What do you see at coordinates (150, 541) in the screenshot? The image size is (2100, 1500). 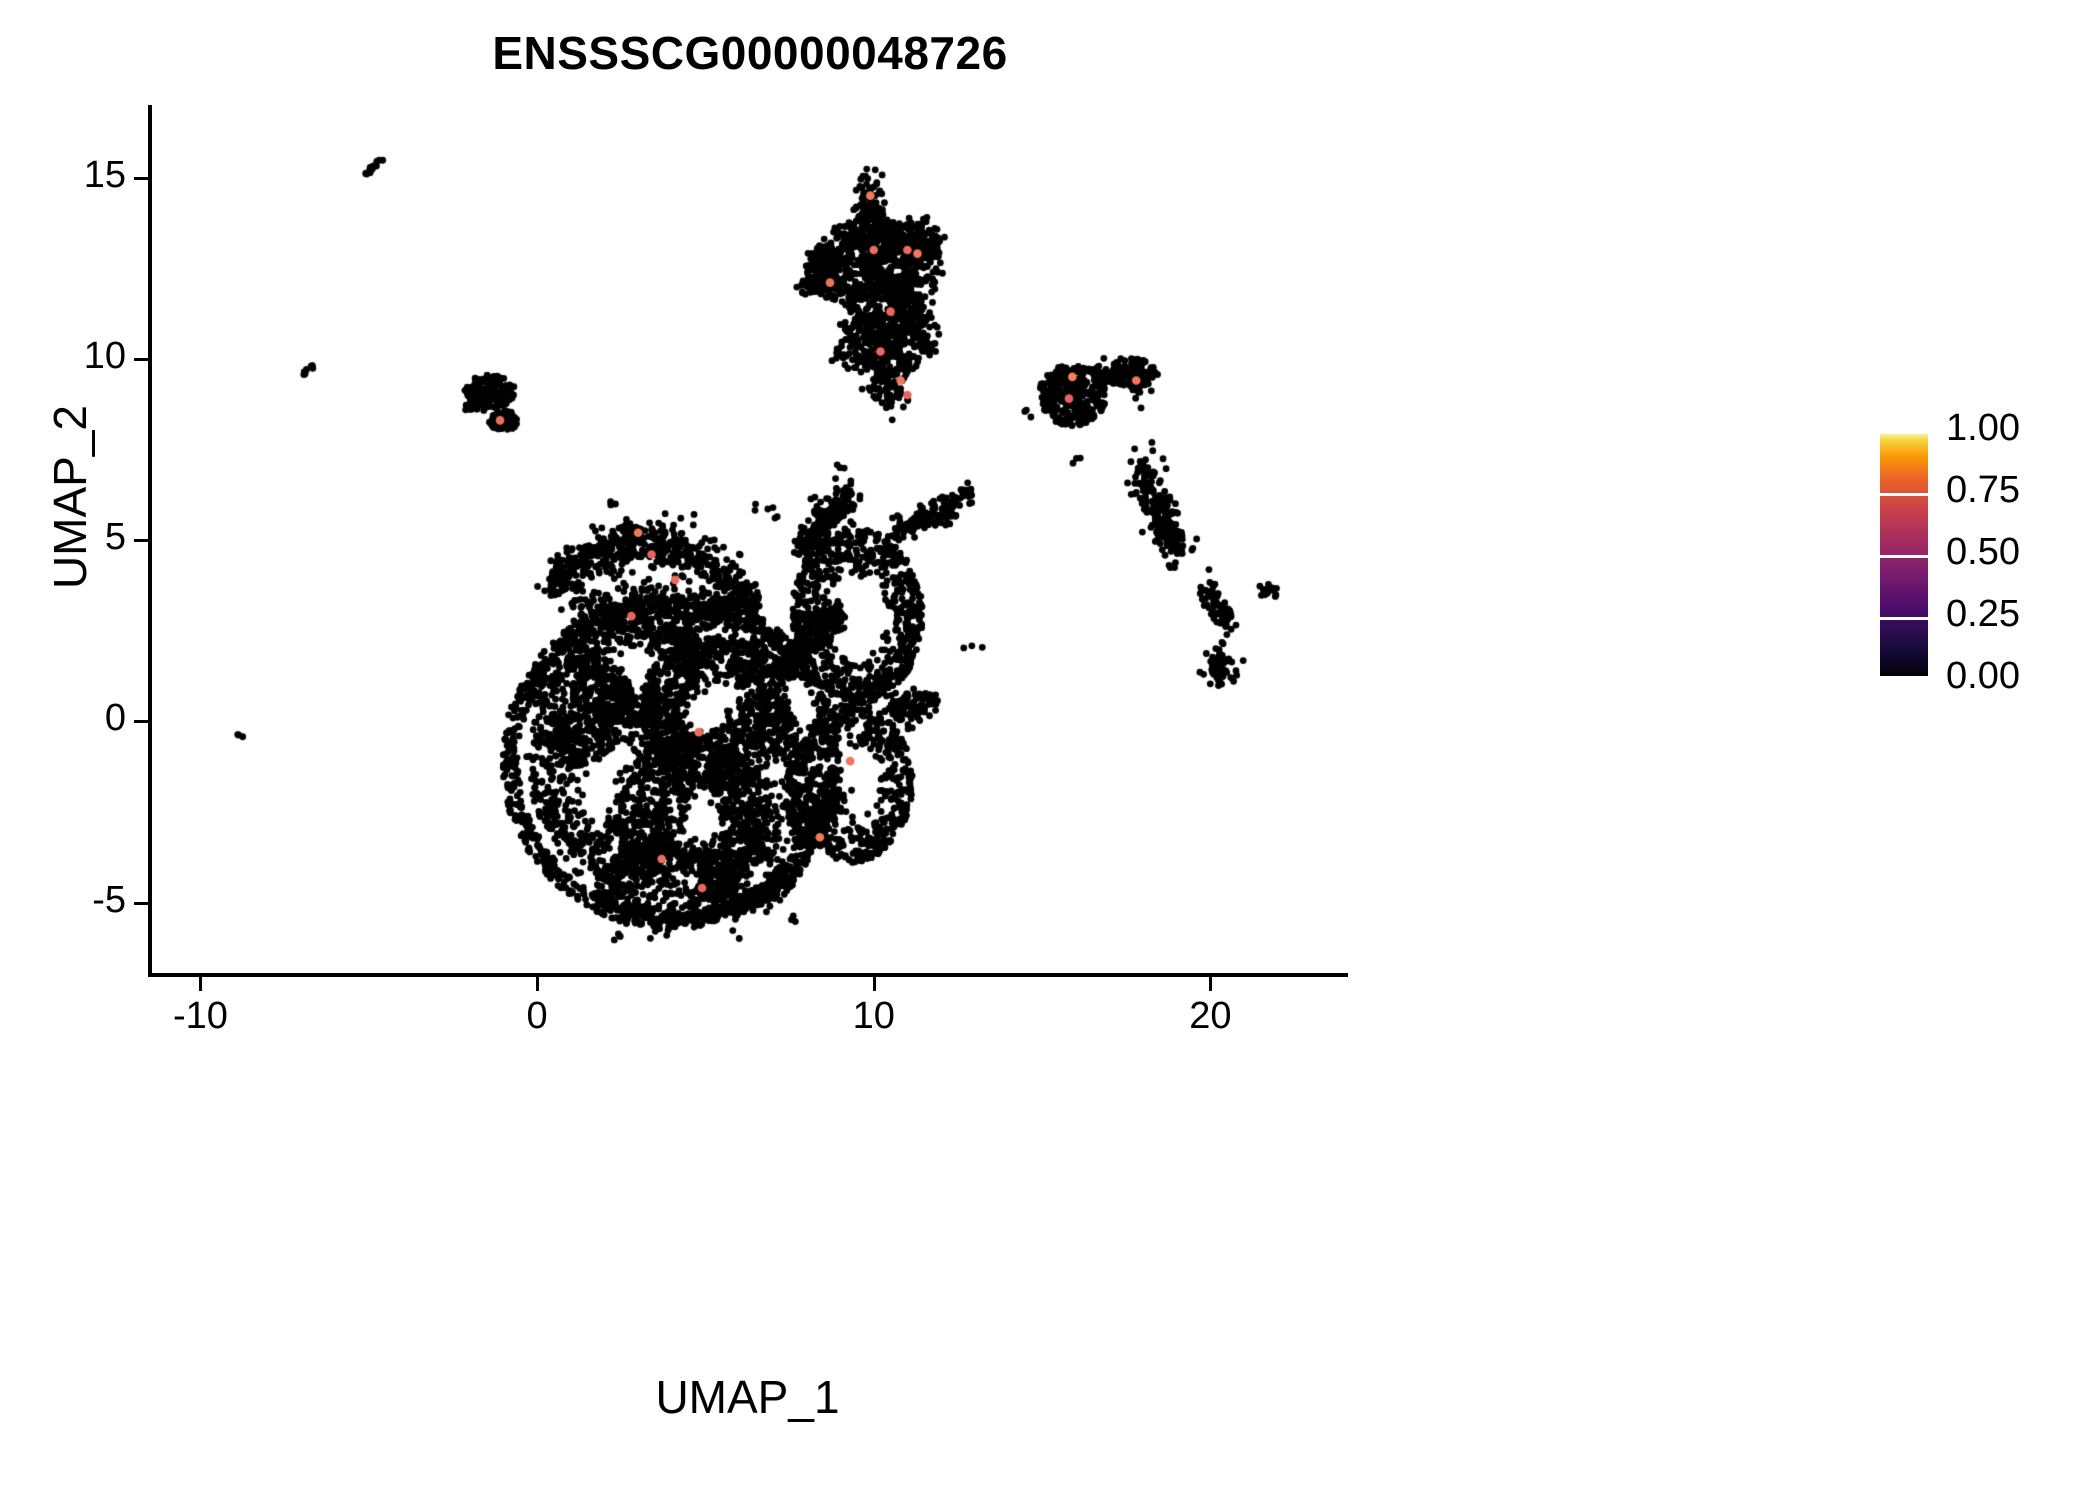 I see `y-axis-line` at bounding box center [150, 541].